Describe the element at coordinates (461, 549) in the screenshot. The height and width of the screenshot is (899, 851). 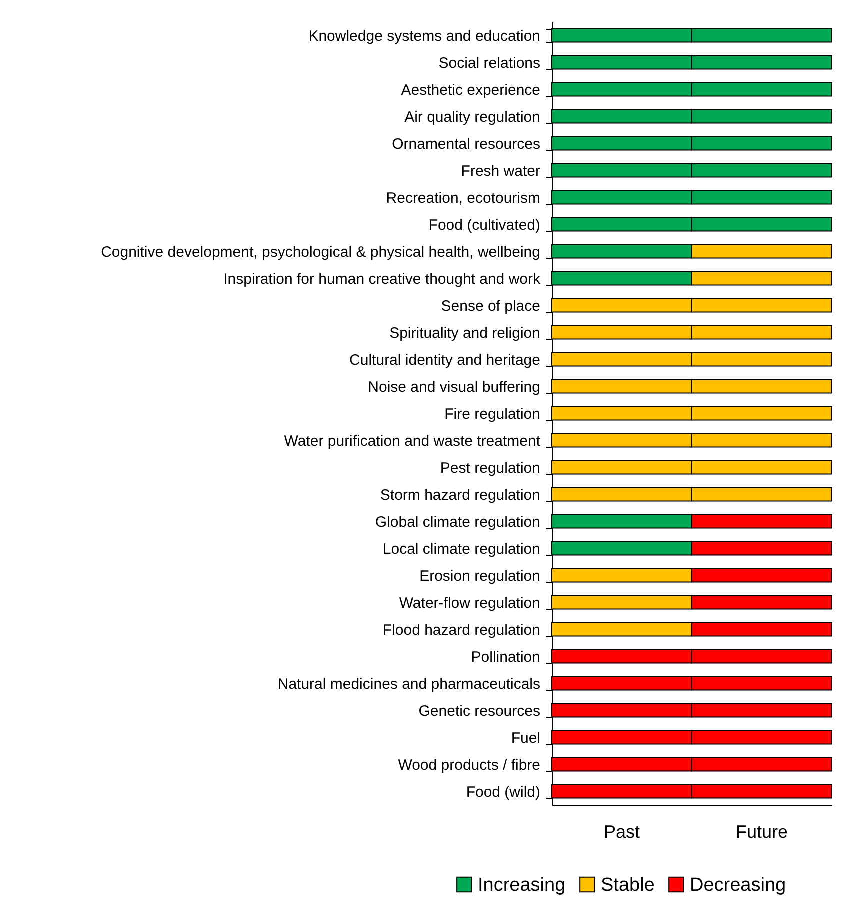
I see `y-tick-label: Local climate regulation` at that location.